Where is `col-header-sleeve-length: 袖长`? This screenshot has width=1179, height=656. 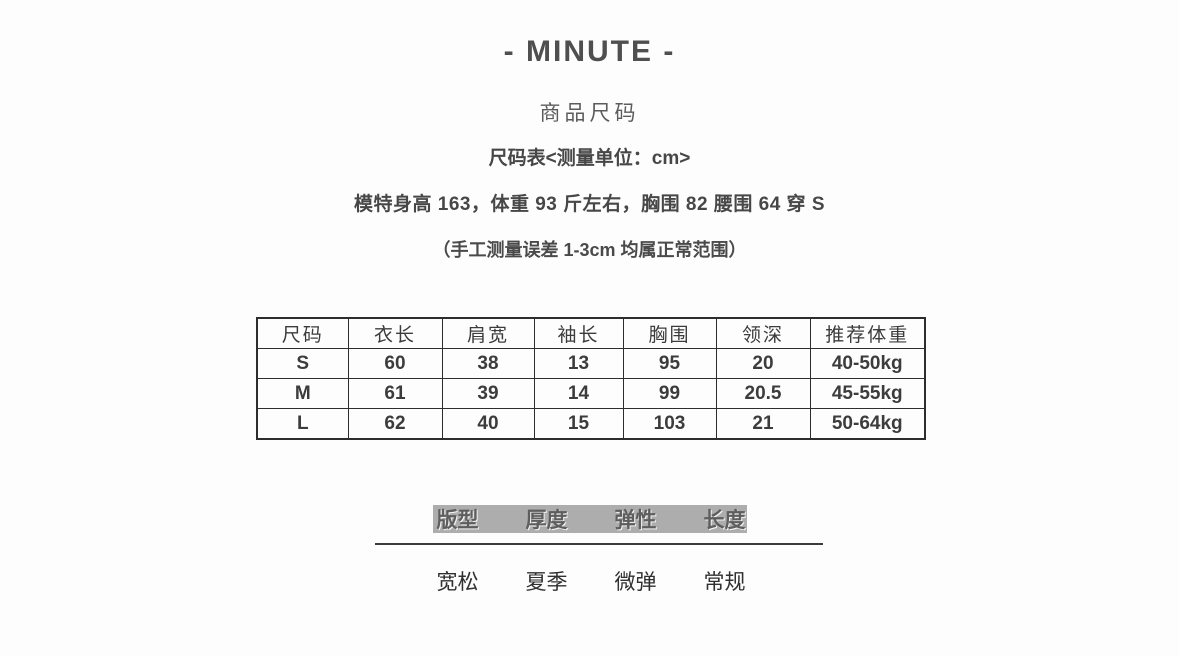 col-header-sleeve-length: 袖长 is located at coordinates (578, 333).